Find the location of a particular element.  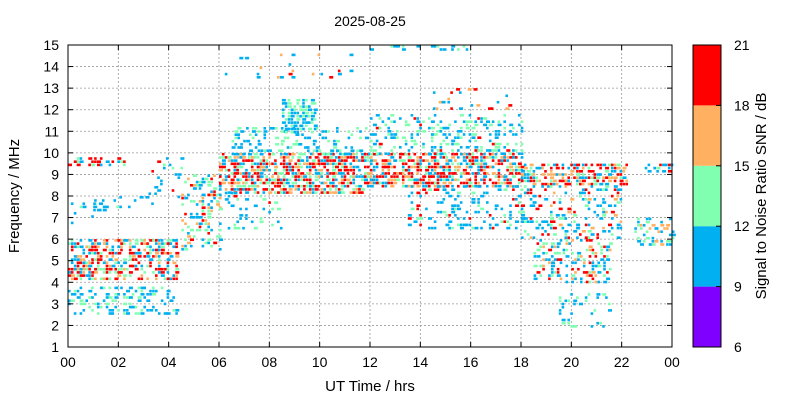

colorbar-tick-label: 18 is located at coordinates (742, 105).